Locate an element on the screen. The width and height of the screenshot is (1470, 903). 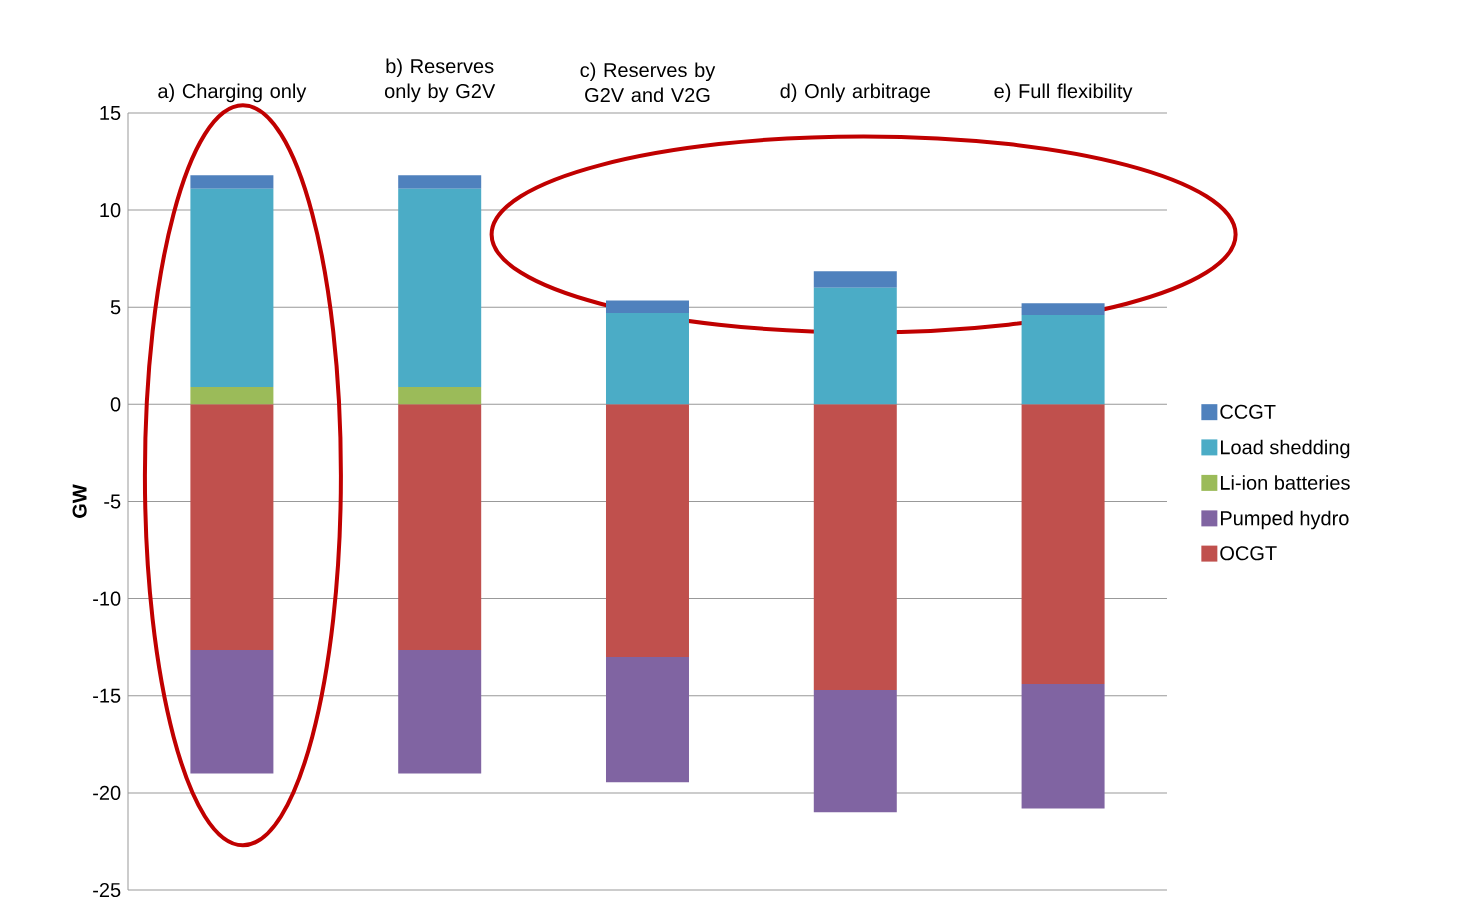
y-tick-label: -15 is located at coordinates (107, 695).